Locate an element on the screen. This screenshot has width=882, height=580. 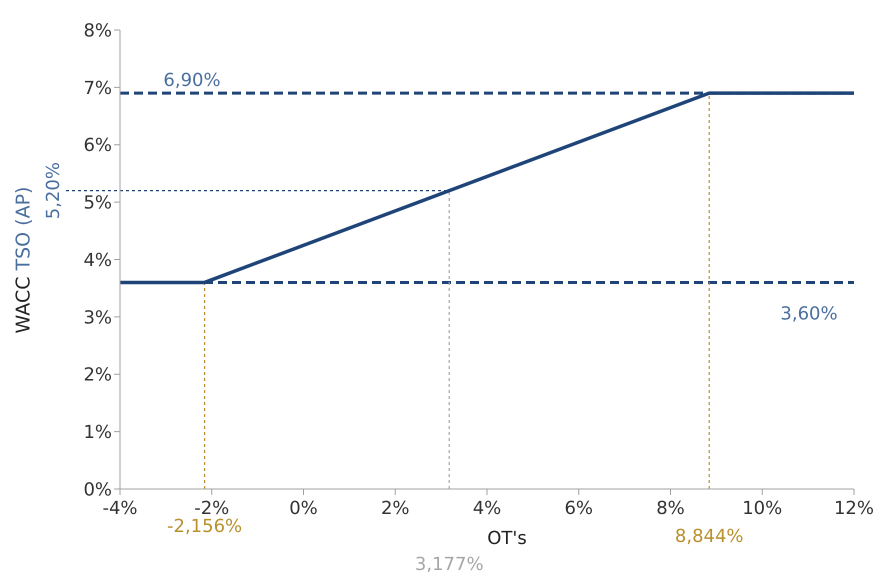
y-tick-label: 6% is located at coordinates (97, 145).